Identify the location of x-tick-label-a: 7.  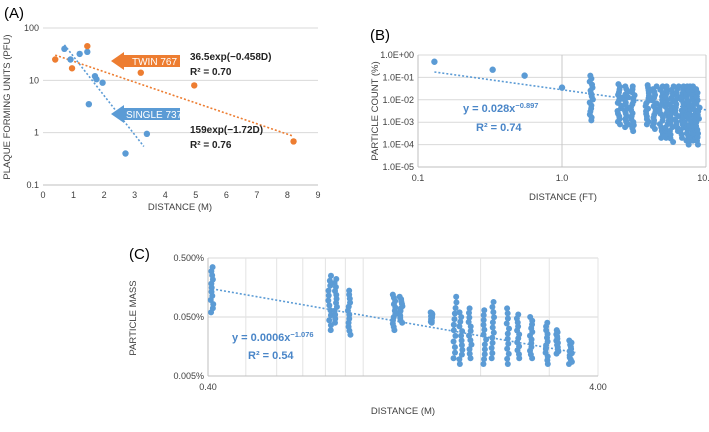
(256, 195).